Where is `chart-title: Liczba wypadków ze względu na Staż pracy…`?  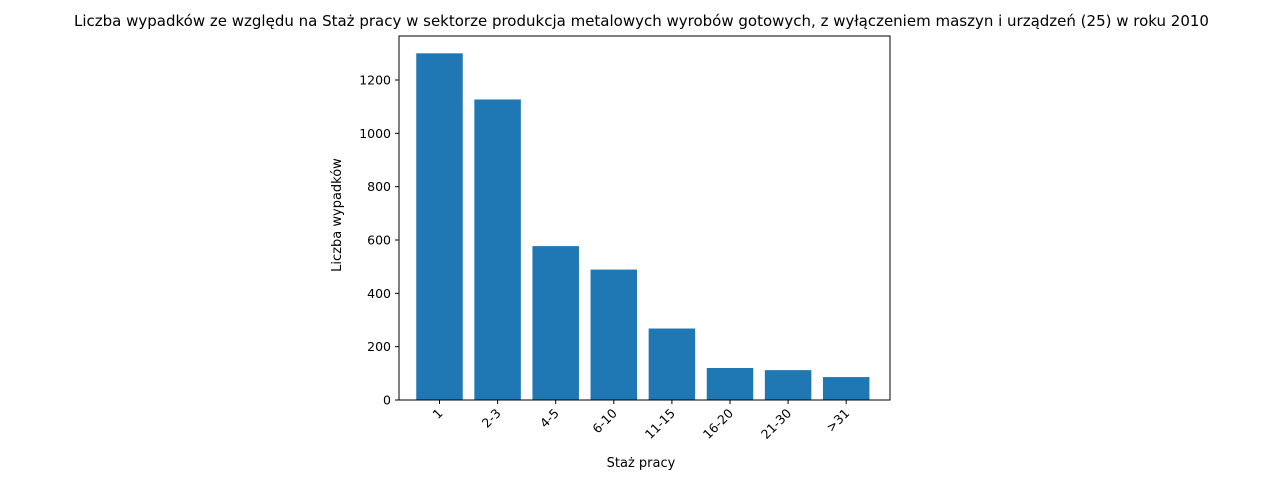
chart-title: Liczba wypadków ze względu na Staż pracy… is located at coordinates (641, 21).